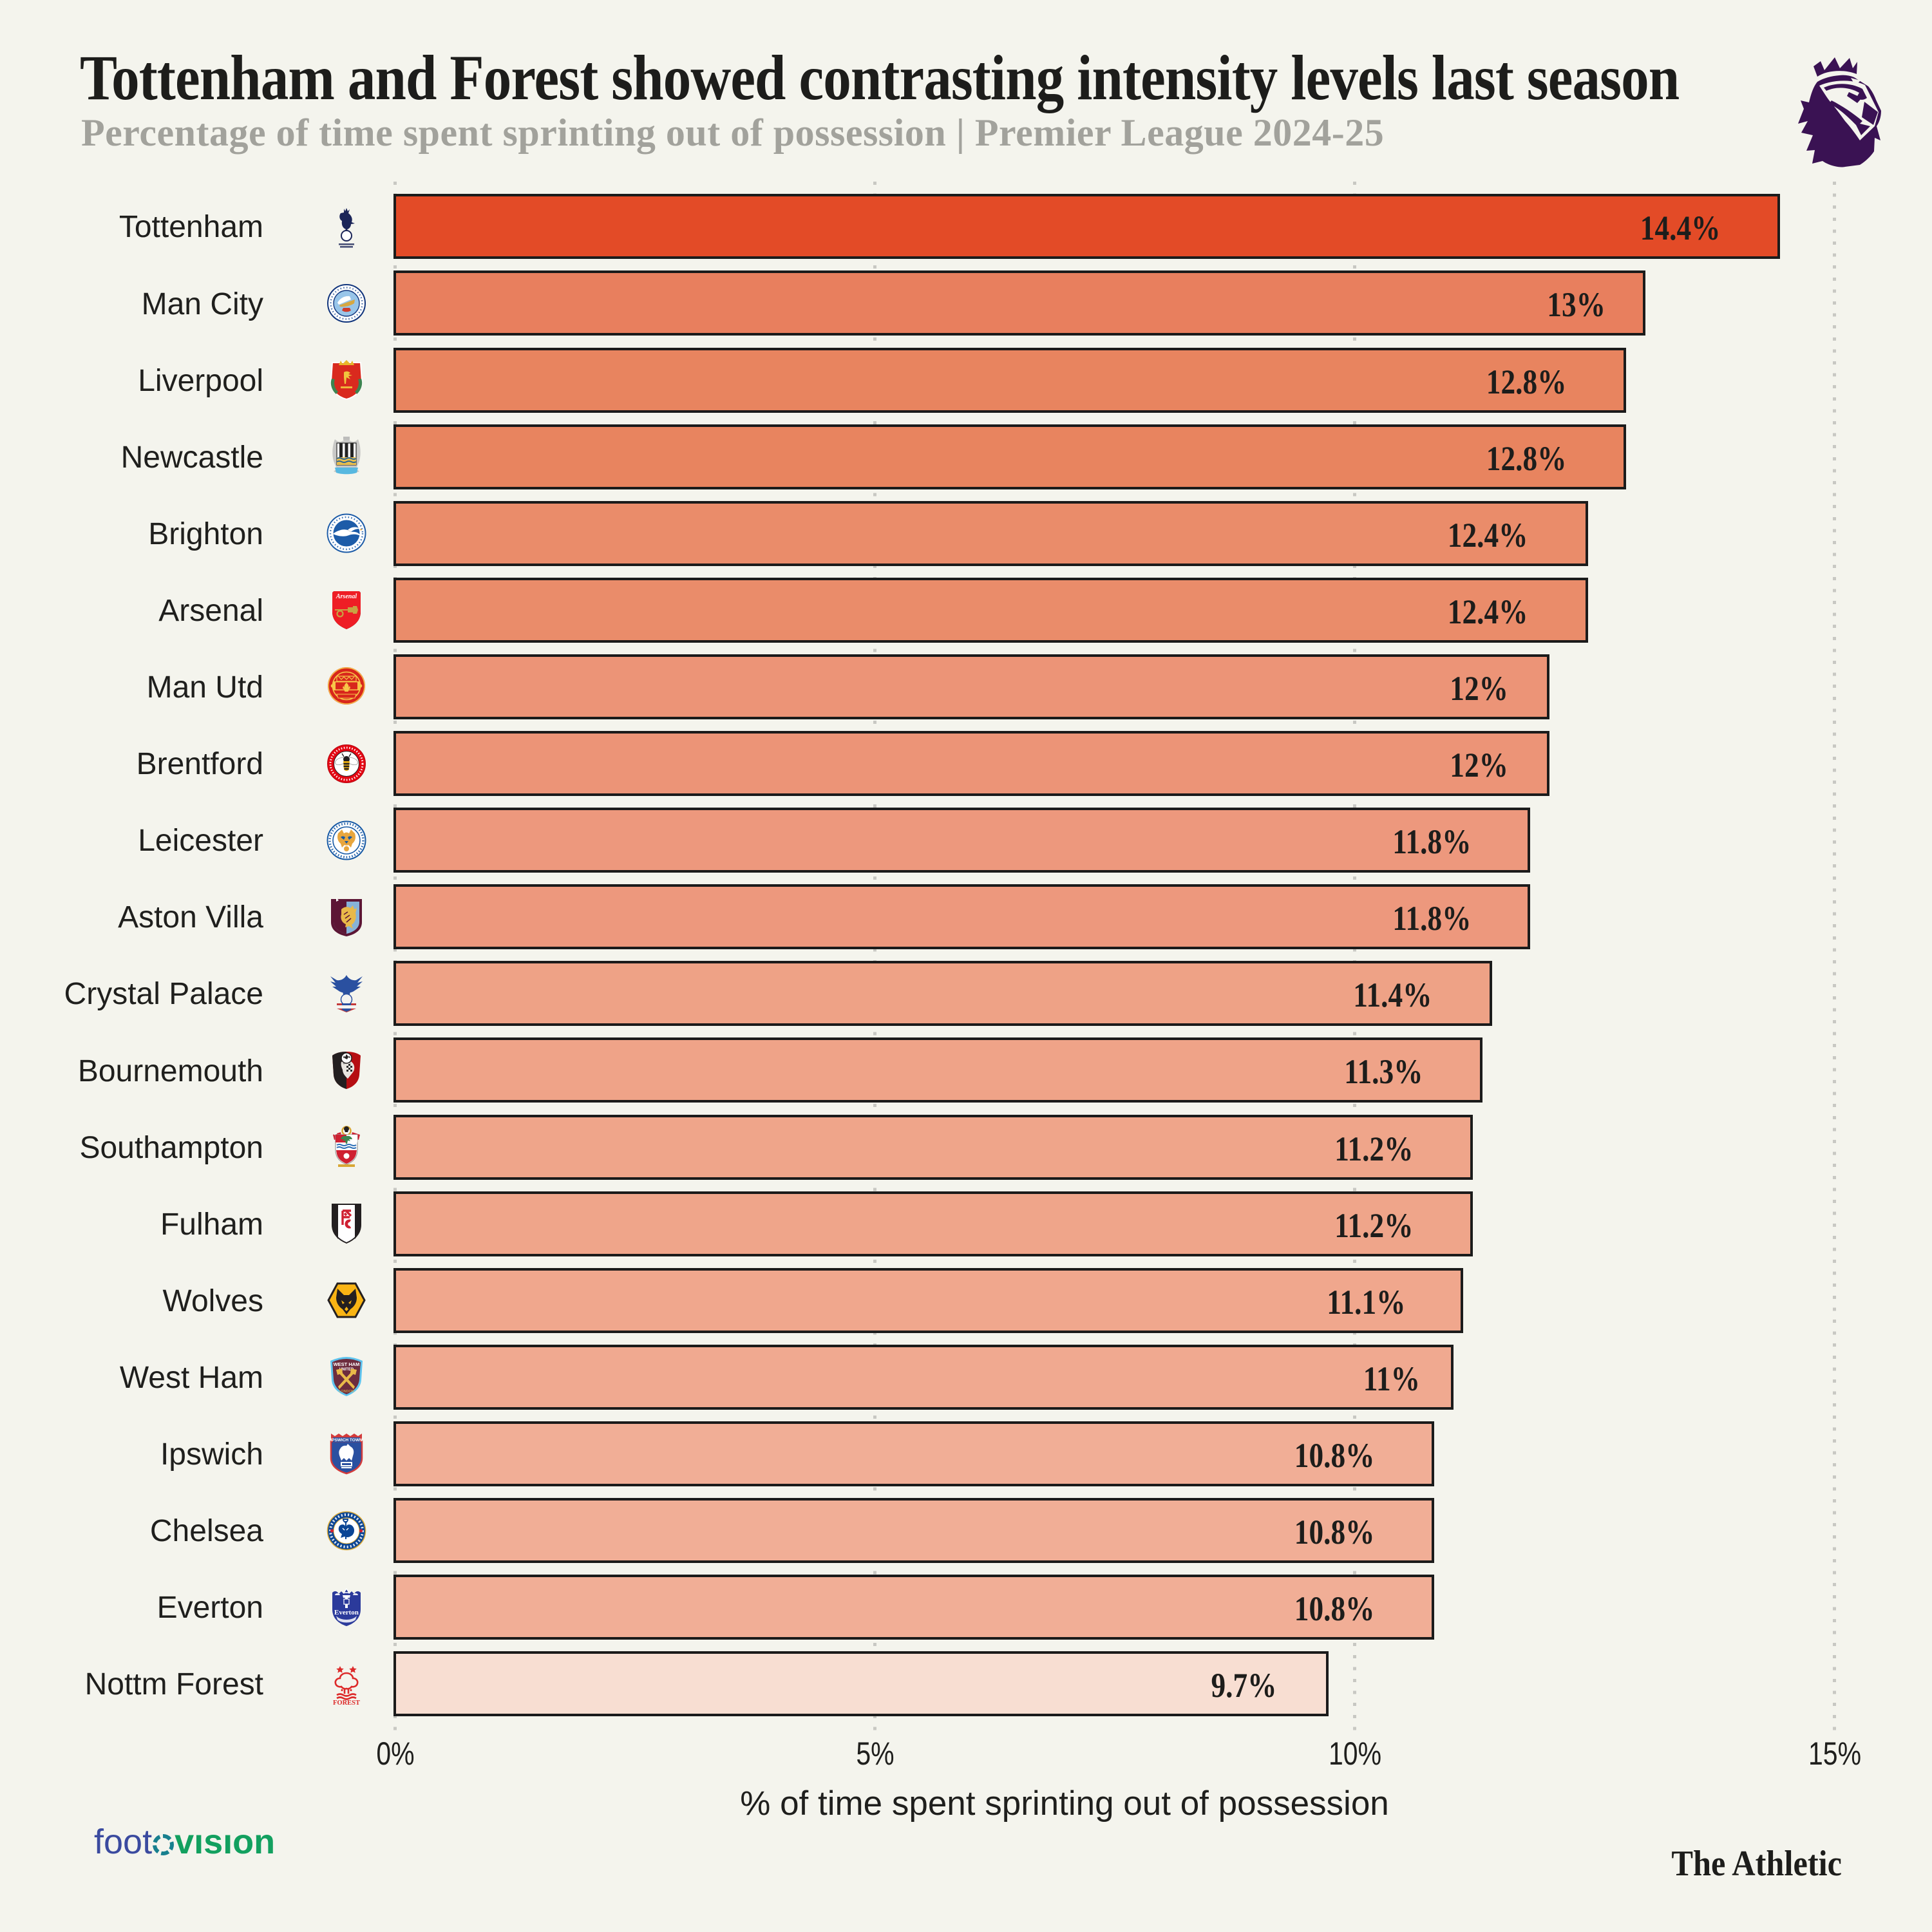 This screenshot has width=1932, height=1932. I want to click on svg-text: UNITED, so click(347, 1370).